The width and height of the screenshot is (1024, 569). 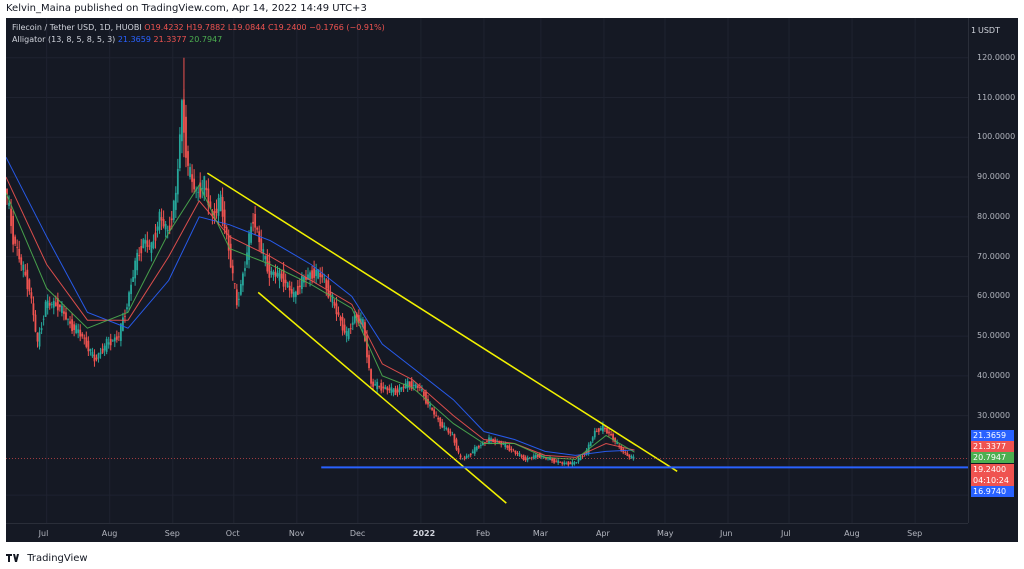 I want to click on tradingview-brand: TradingView, so click(x=47, y=558).